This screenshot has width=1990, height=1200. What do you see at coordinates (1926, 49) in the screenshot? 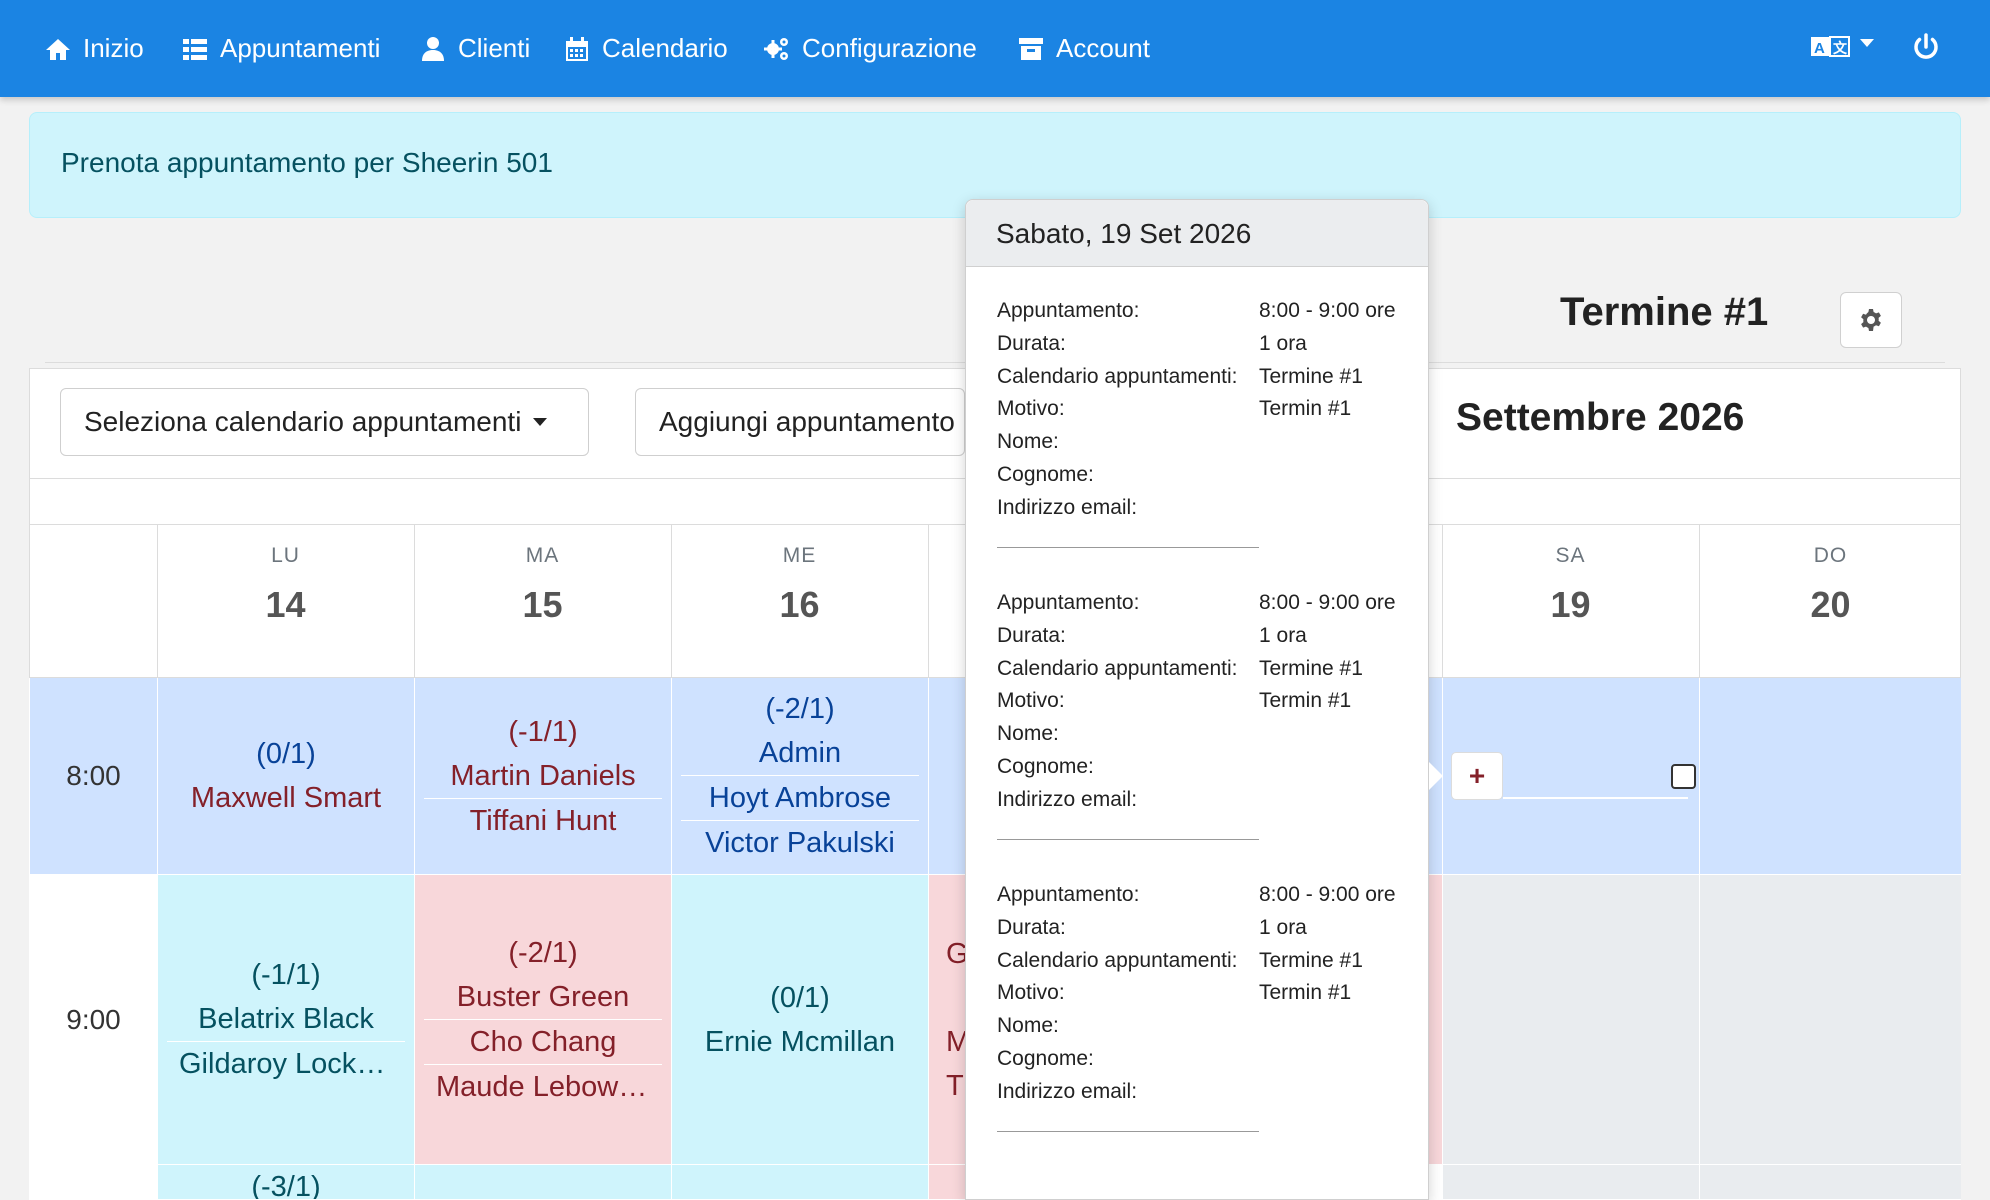
I see `logout-button` at bounding box center [1926, 49].